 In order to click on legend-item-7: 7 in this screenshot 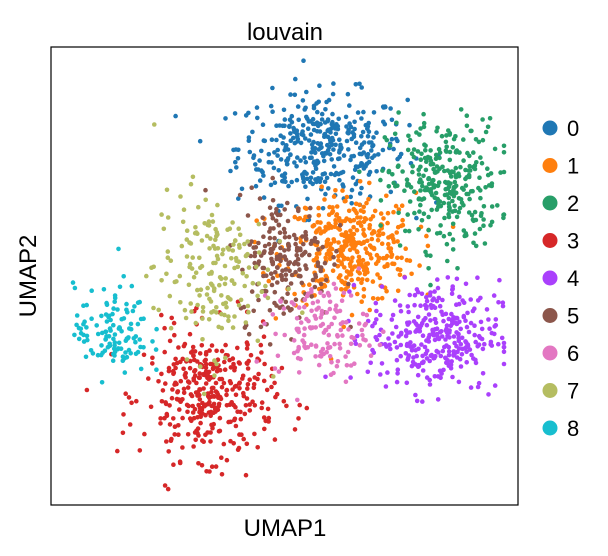, I will do `click(560, 391)`.